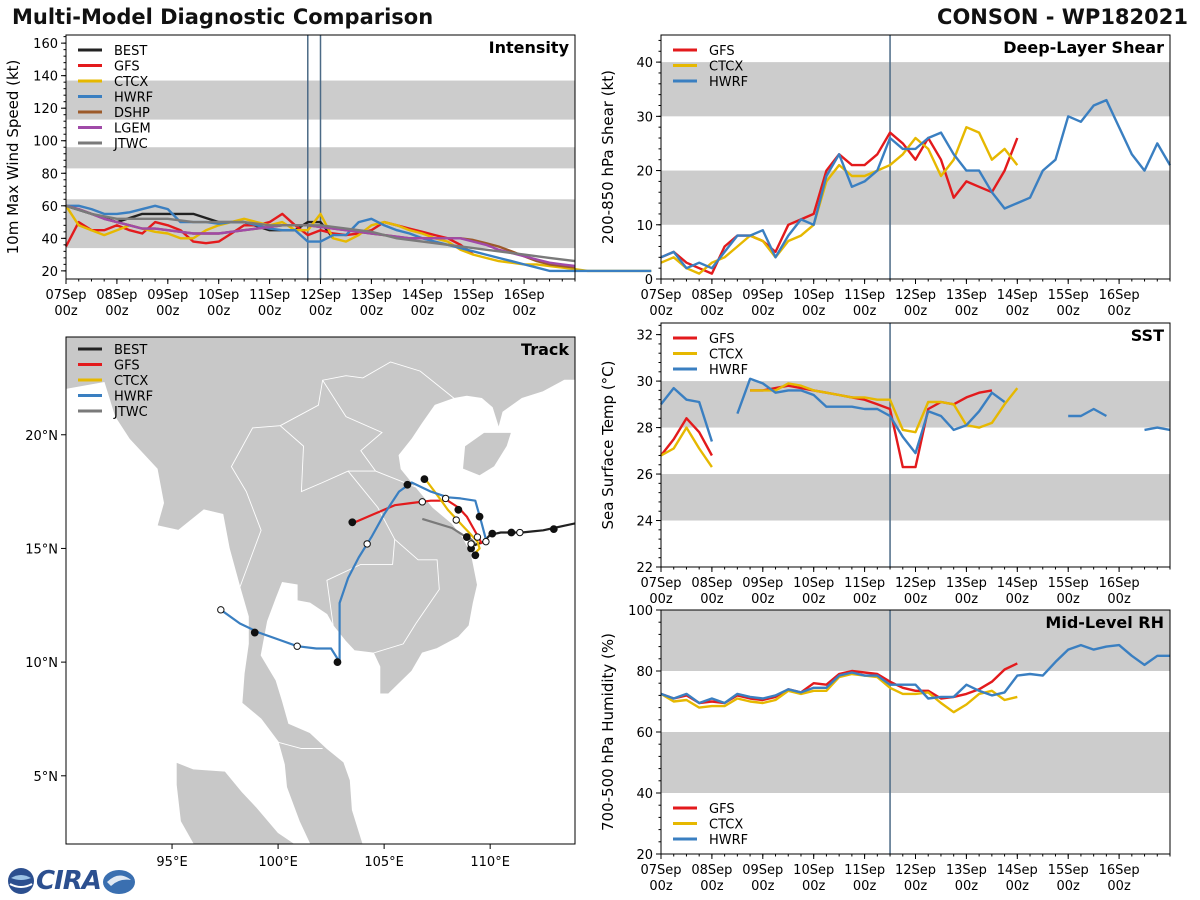  Describe the element at coordinates (1068, 870) in the screenshot. I see `rh-xtick-day: 15Sep` at that location.